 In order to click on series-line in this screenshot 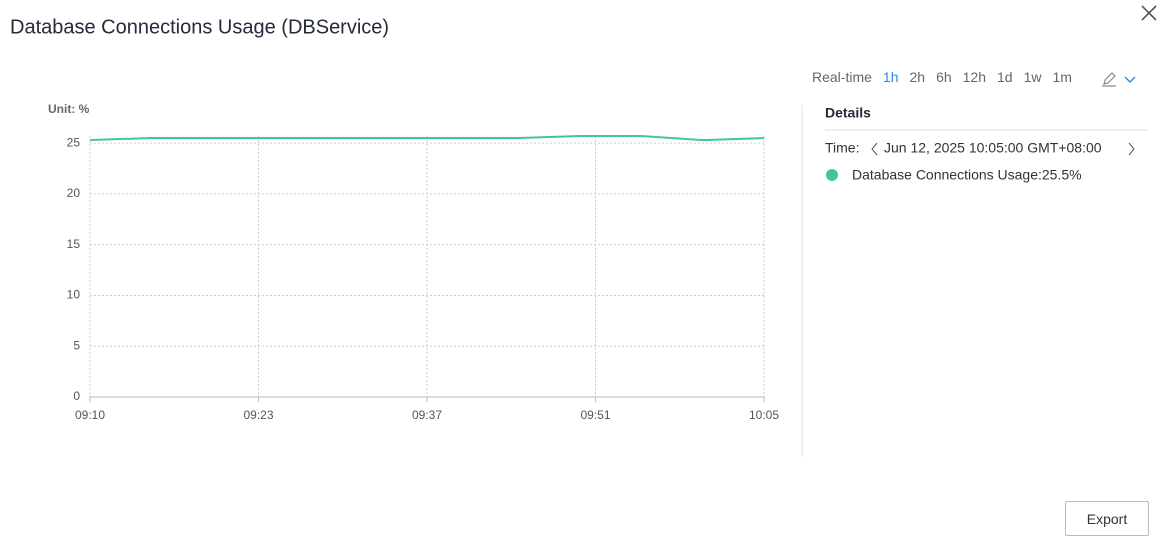, I will do `click(427, 138)`.